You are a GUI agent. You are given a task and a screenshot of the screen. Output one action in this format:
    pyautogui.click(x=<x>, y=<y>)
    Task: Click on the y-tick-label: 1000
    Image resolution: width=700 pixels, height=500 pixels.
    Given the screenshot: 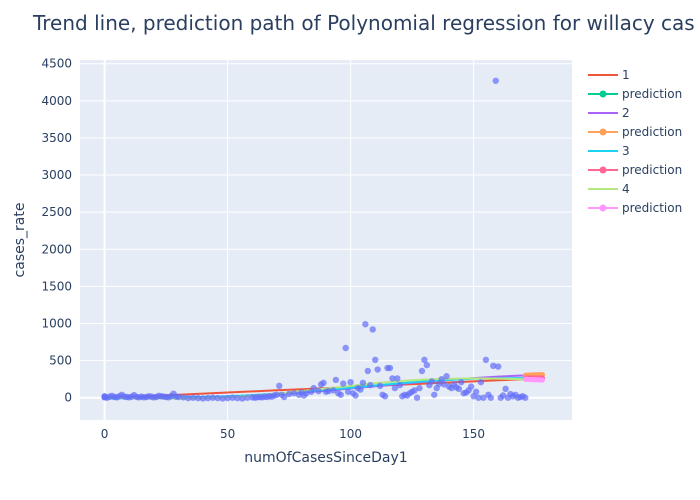 What is the action you would take?
    pyautogui.click(x=56, y=324)
    